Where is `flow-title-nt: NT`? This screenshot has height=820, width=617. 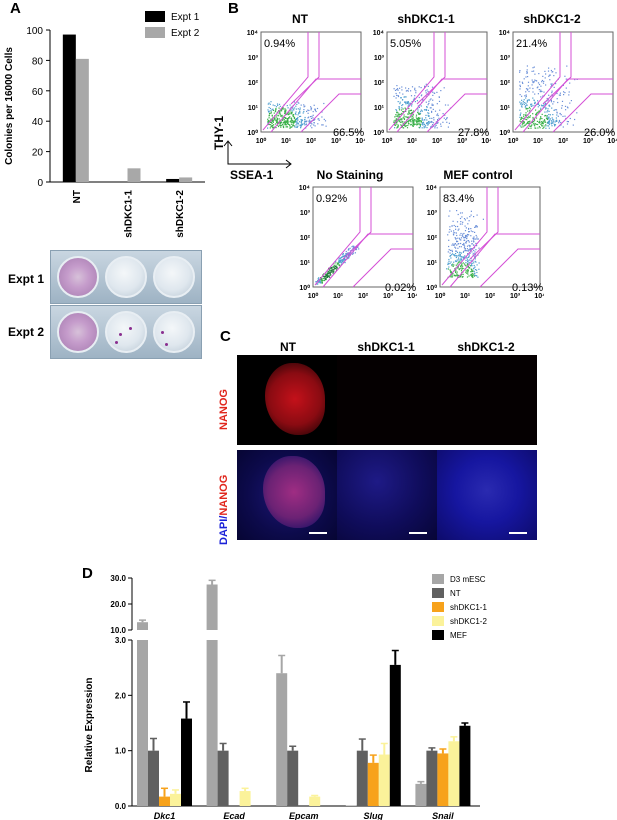 flow-title-nt: NT is located at coordinates (300, 19).